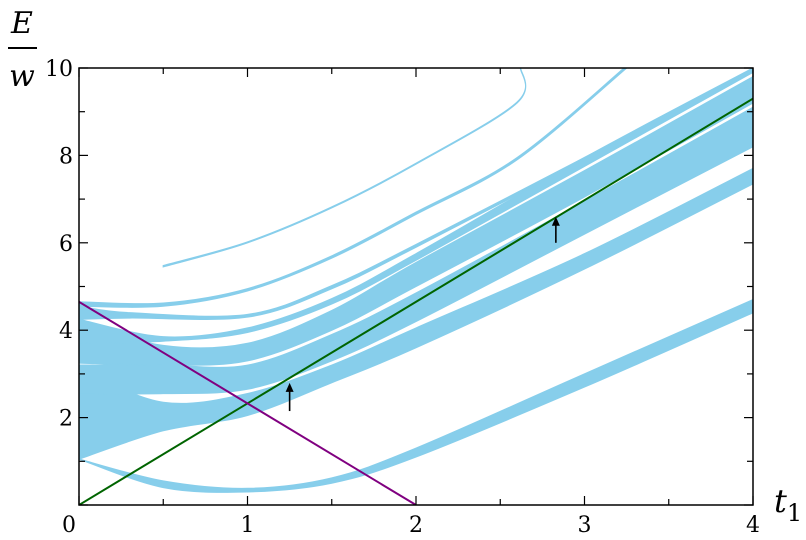 The width and height of the screenshot is (806, 540). What do you see at coordinates (753, 525) in the screenshot?
I see `x-tick-label: 4` at bounding box center [753, 525].